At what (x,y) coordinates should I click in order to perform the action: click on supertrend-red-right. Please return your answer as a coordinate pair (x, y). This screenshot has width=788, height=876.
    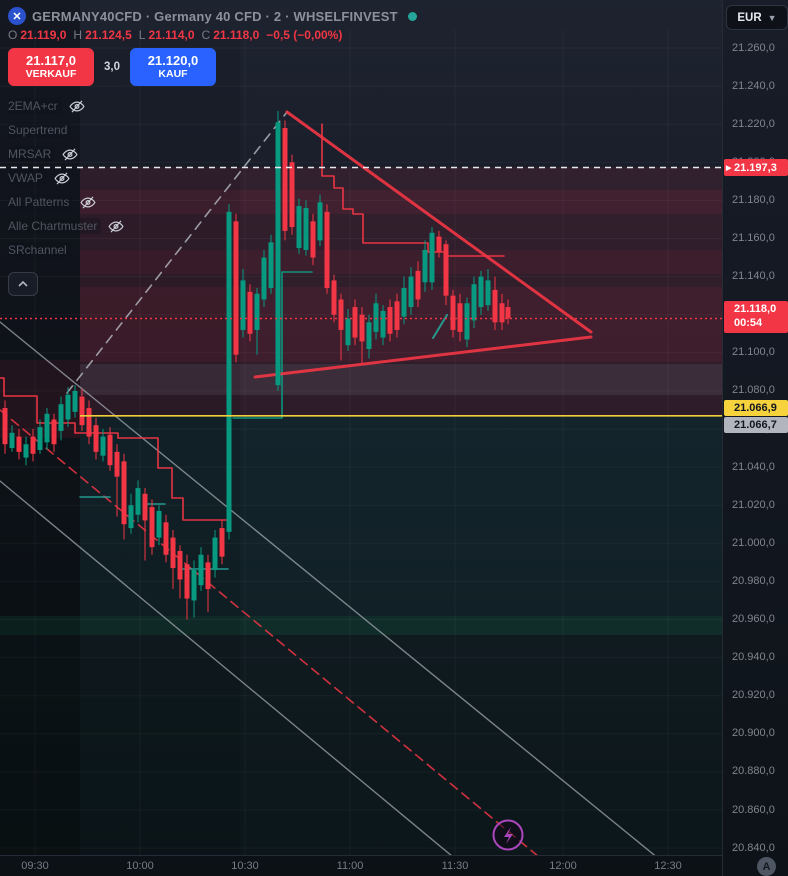
    Looking at the image, I should click on (413, 190).